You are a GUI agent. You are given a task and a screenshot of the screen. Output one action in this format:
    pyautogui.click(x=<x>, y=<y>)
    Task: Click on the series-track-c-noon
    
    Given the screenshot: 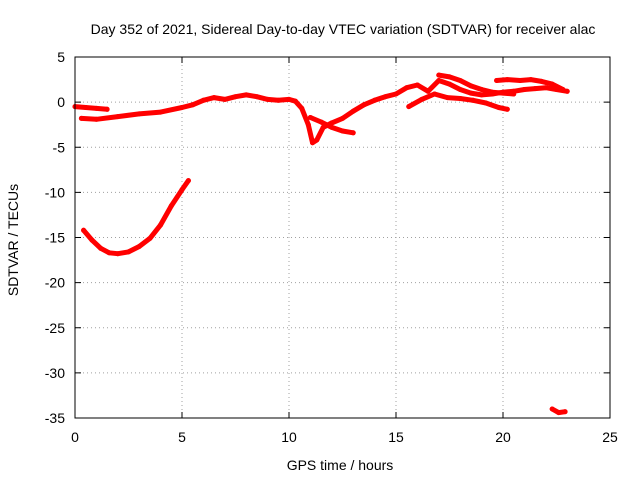 What is the action you would take?
    pyautogui.click(x=331, y=125)
    